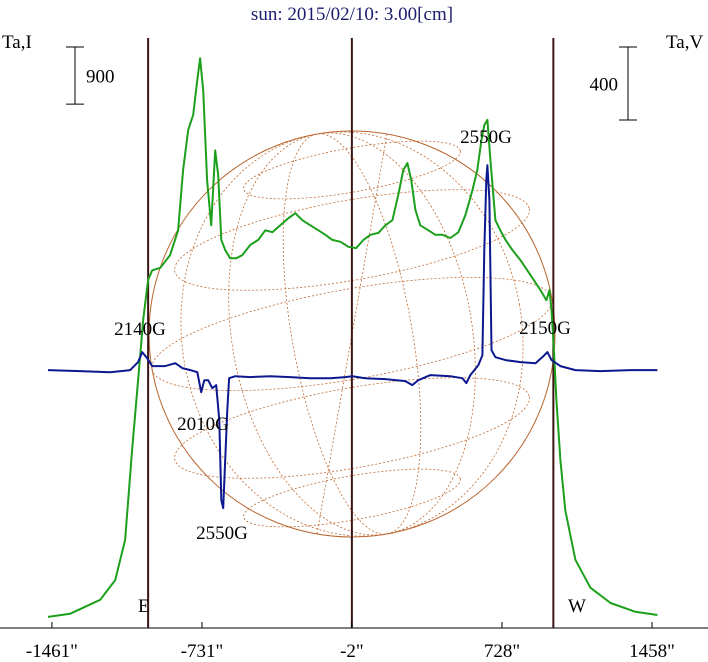  Describe the element at coordinates (577, 606) in the screenshot. I see `limb-label: W` at that location.